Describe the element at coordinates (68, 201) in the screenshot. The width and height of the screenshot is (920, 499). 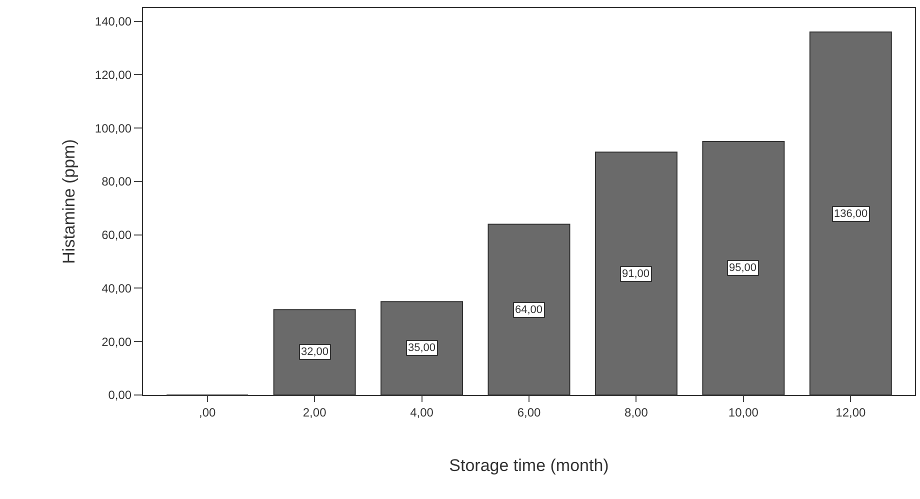
I see `y-axis-title: Histamine (ppm)` at that location.